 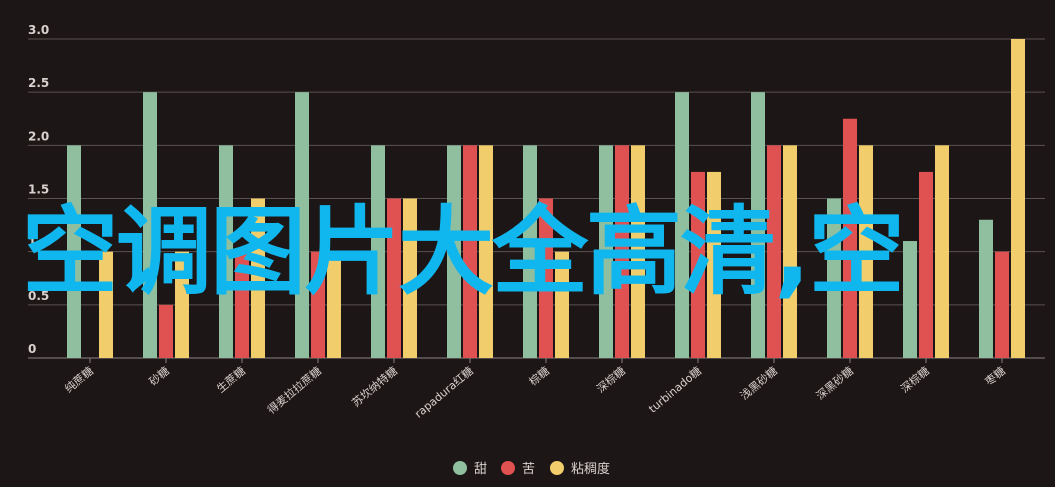 I want to click on y-tick-label: 1.5, so click(x=38, y=190).